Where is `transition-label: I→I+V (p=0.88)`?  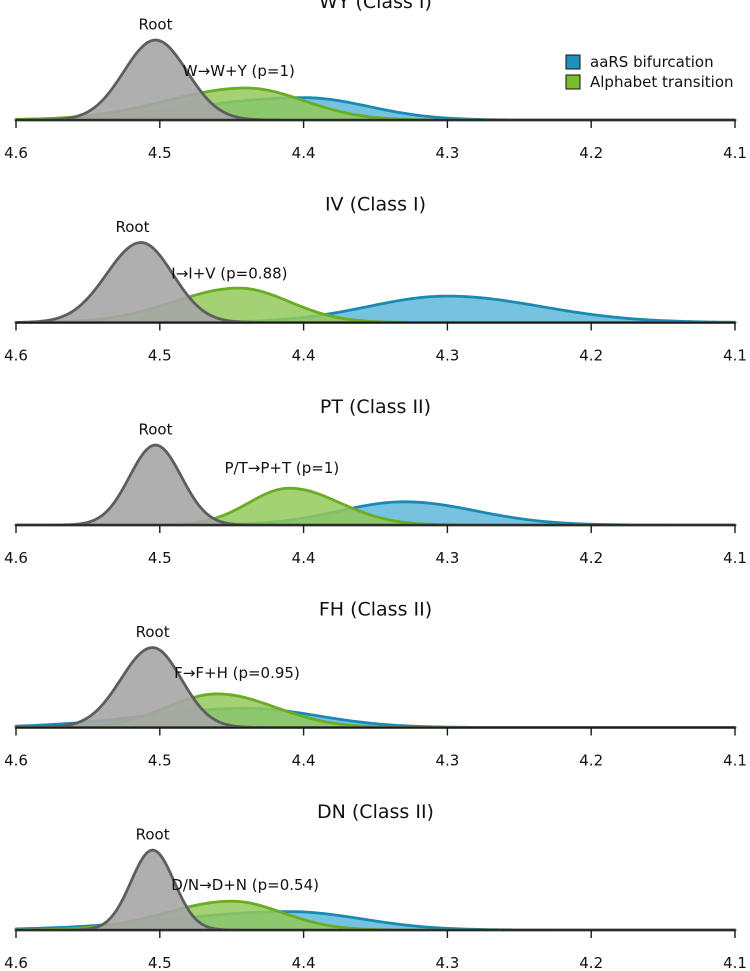 transition-label: I→I+V (p=0.88) is located at coordinates (229, 274).